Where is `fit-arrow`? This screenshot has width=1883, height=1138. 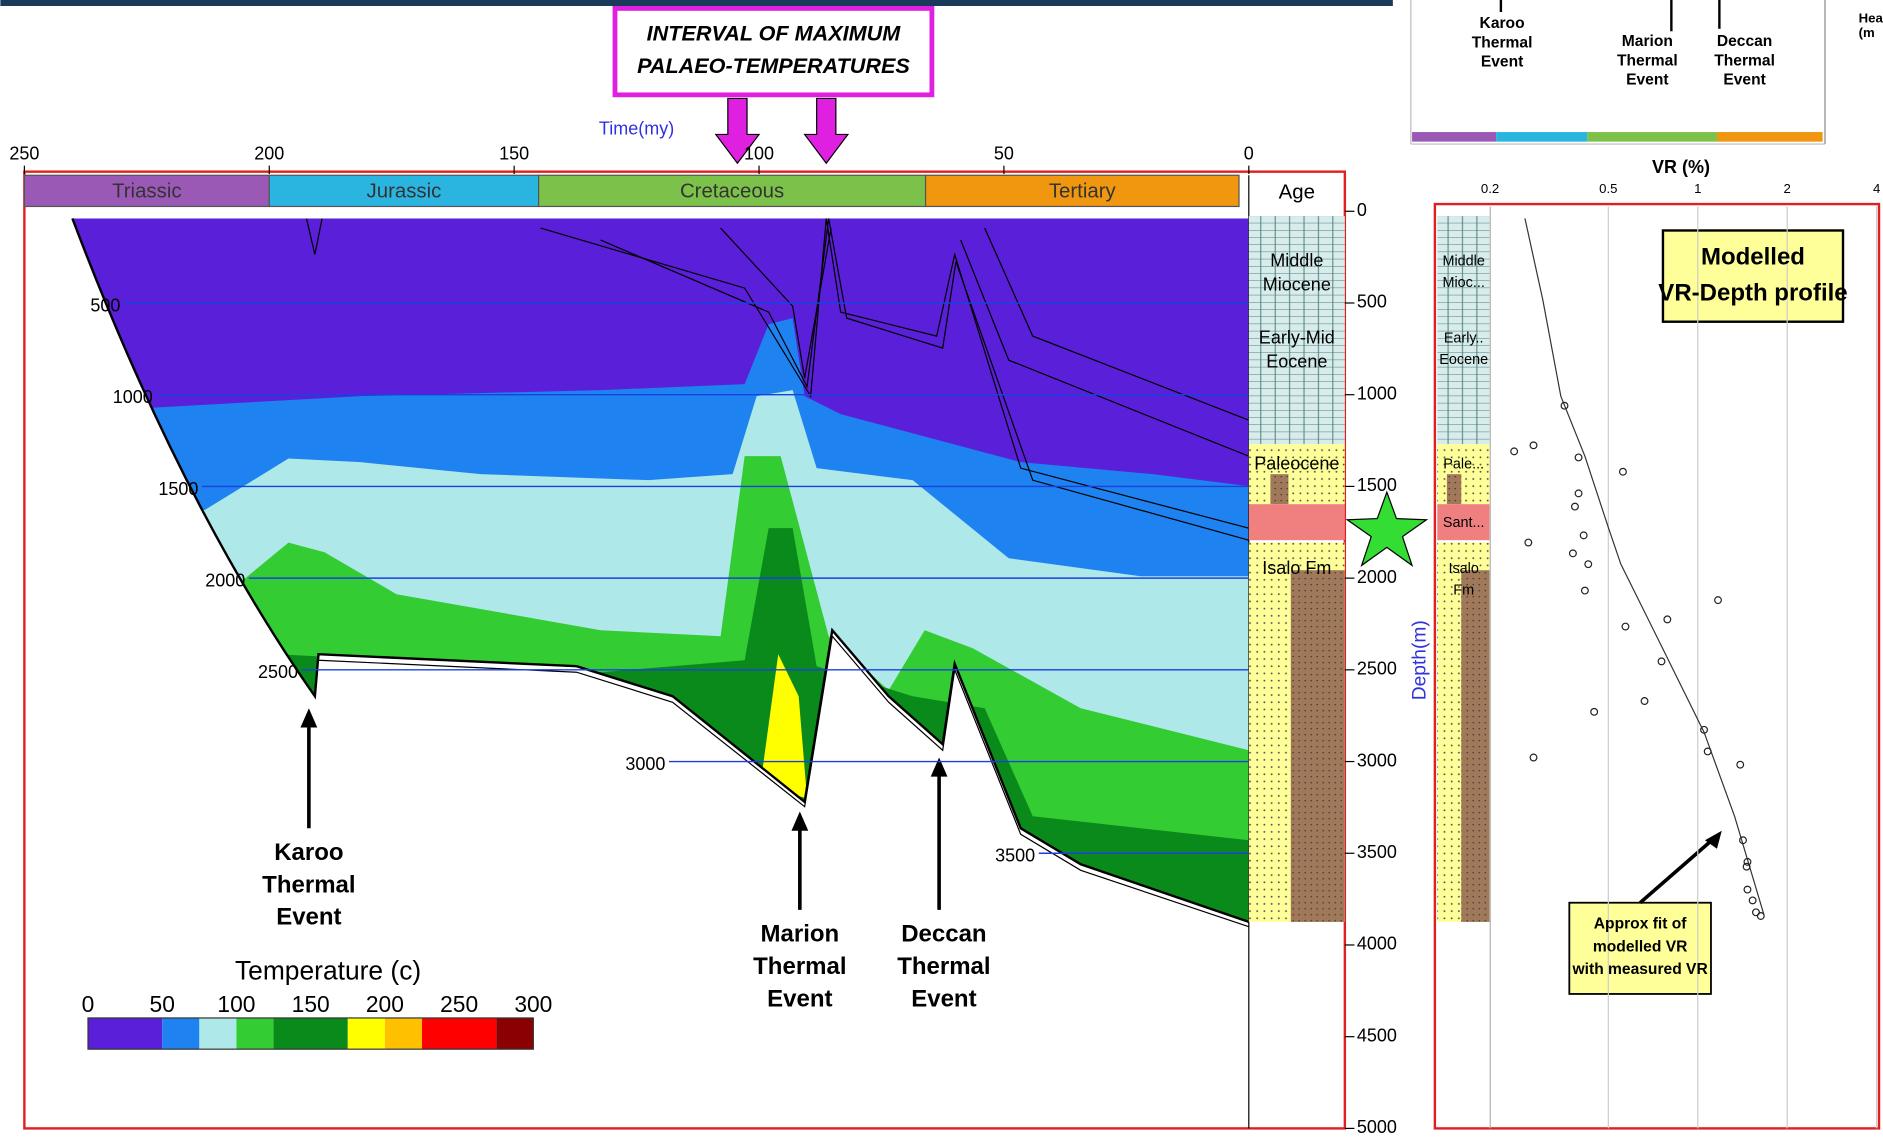
fit-arrow is located at coordinates (1677, 870).